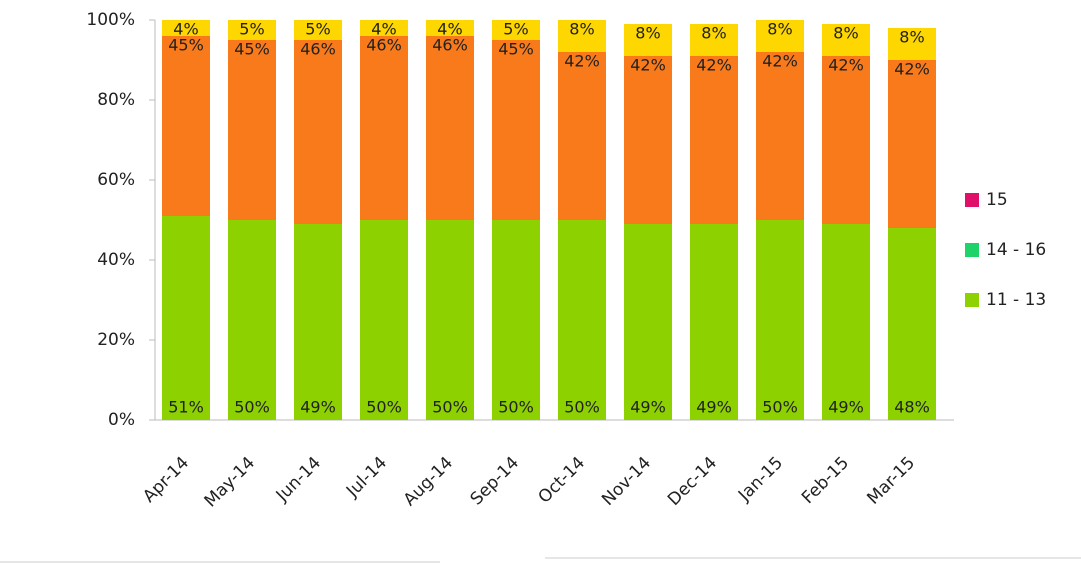 The width and height of the screenshot is (1081, 564). Describe the element at coordinates (166, 480) in the screenshot. I see `x-tick-label: Apr-14` at that location.